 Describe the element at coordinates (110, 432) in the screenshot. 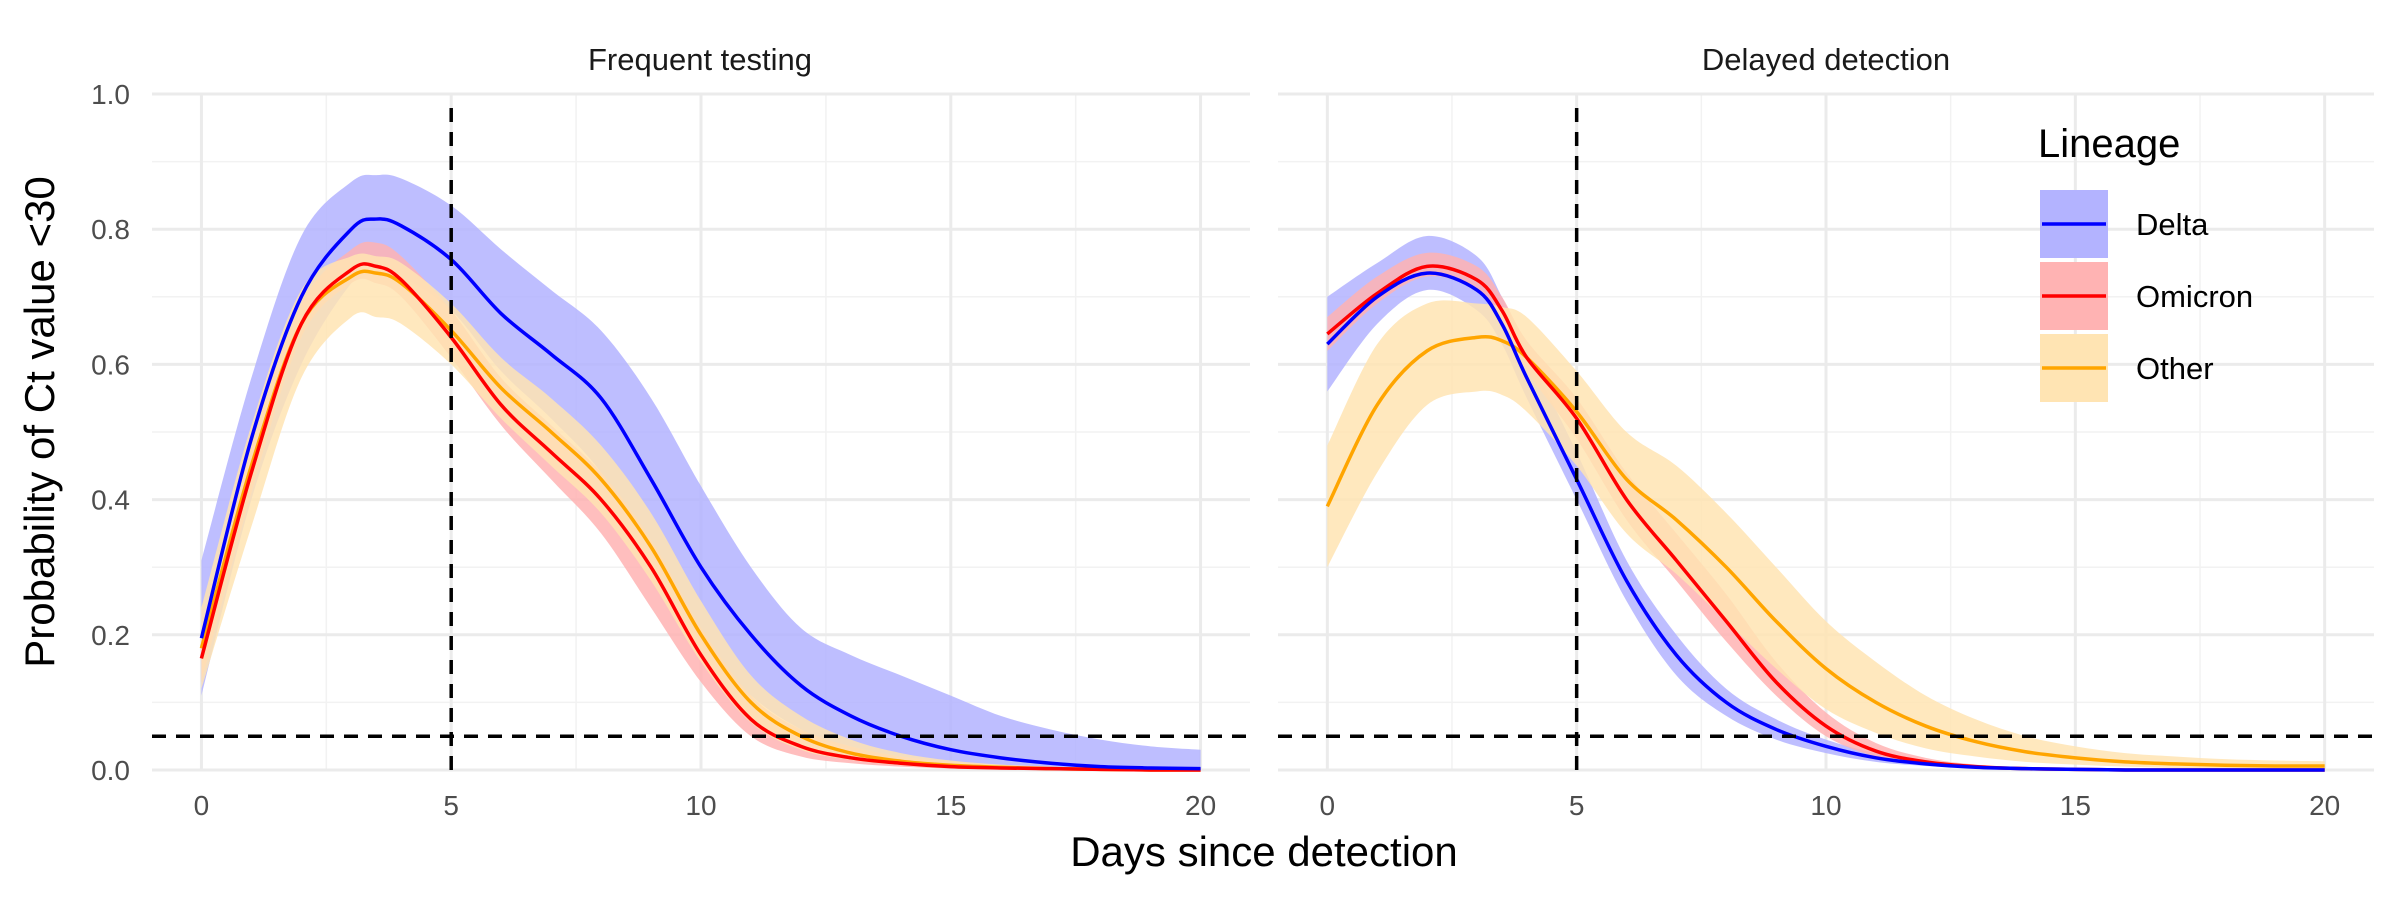

I see `y-axis: 0.0 0.2 0.4 0.6 0.8 1.0` at that location.